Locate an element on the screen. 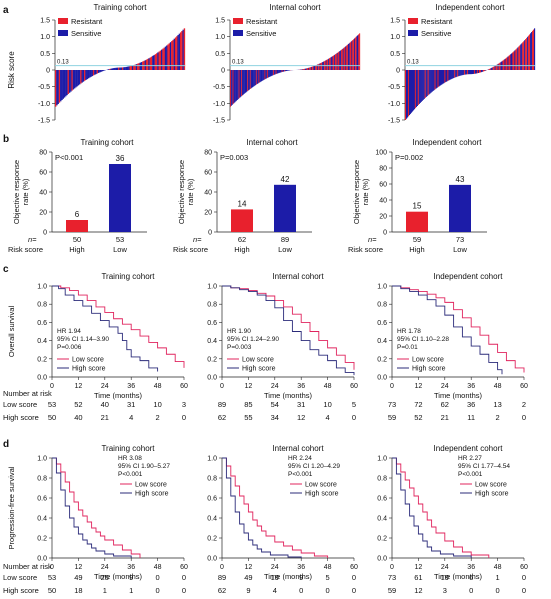  nar-value: 36 is located at coordinates (471, 404).